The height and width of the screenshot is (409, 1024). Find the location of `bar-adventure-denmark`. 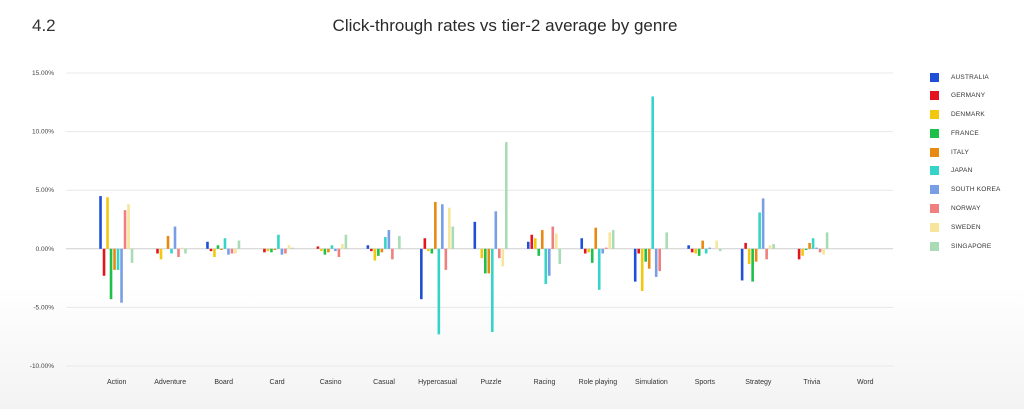

bar-adventure-denmark is located at coordinates (161, 254).